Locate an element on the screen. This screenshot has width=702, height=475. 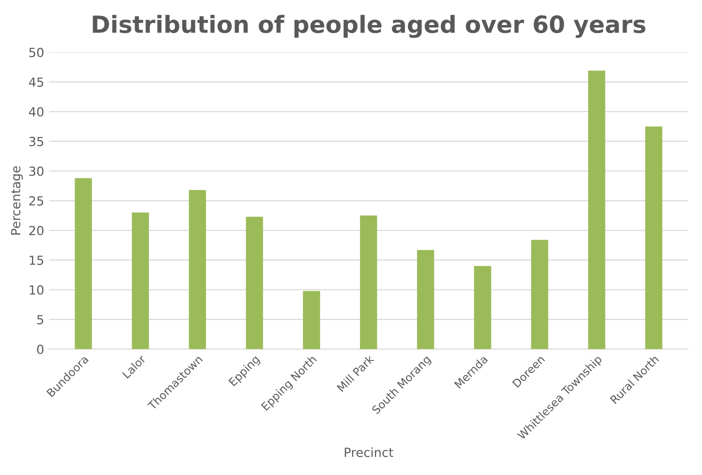
y-tick-label: 45 is located at coordinates (36, 82).